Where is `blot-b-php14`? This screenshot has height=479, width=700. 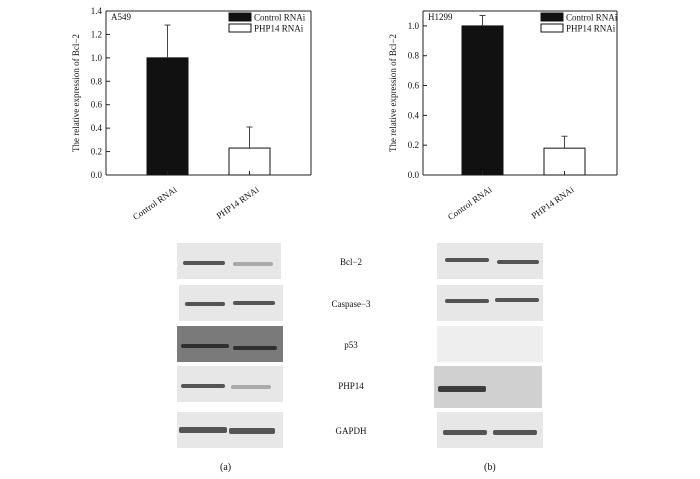
blot-b-php14 is located at coordinates (488, 387).